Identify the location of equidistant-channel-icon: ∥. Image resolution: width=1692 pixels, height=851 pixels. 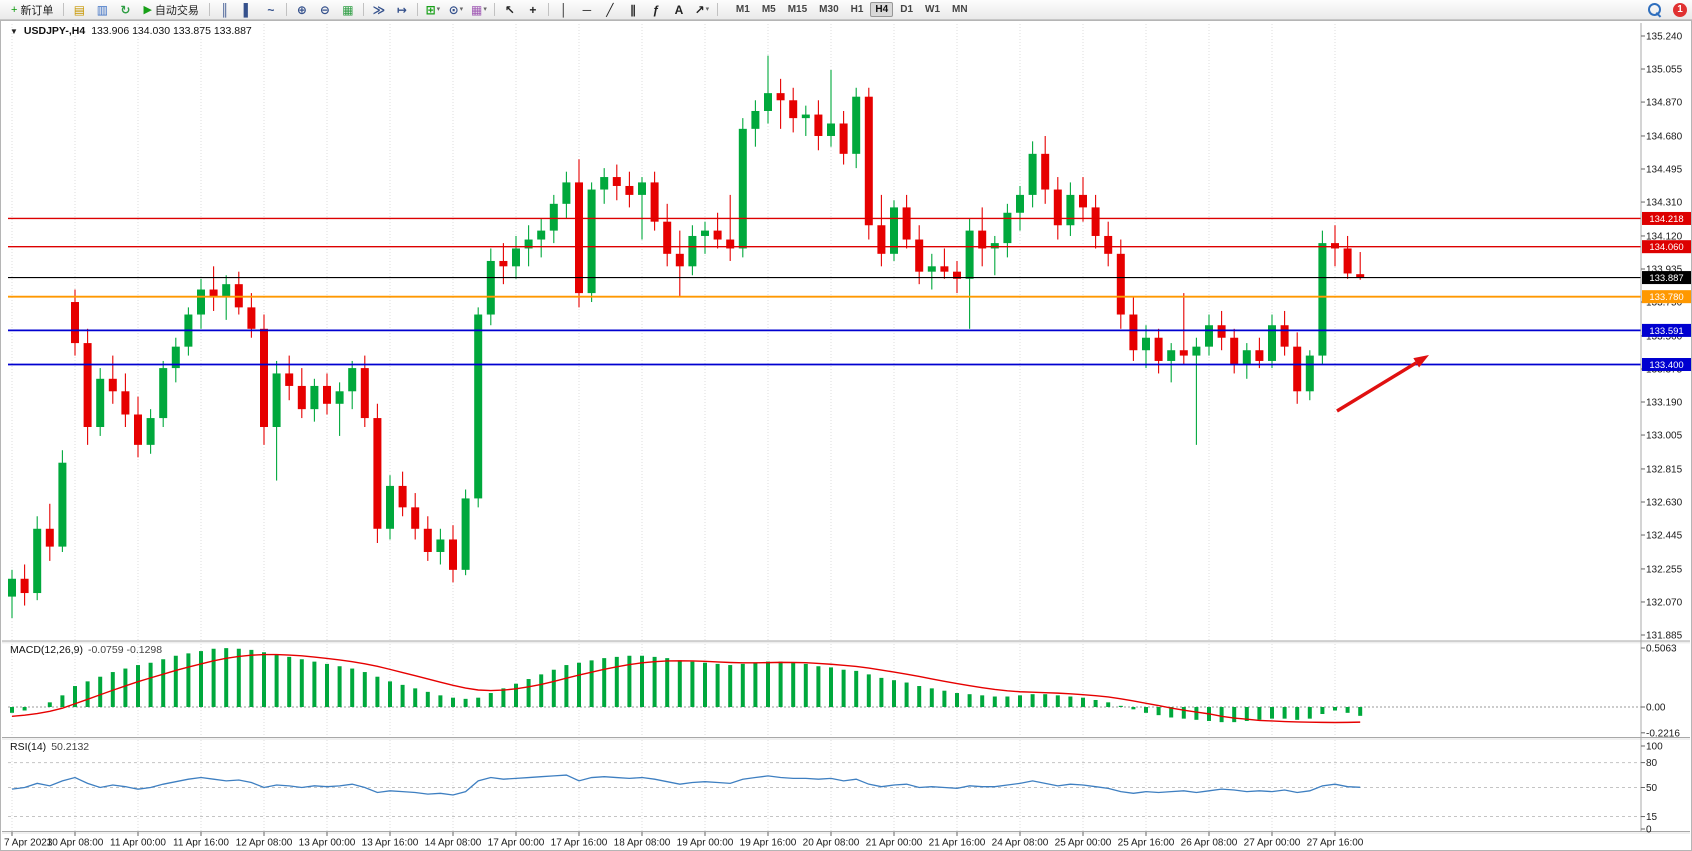
(633, 9).